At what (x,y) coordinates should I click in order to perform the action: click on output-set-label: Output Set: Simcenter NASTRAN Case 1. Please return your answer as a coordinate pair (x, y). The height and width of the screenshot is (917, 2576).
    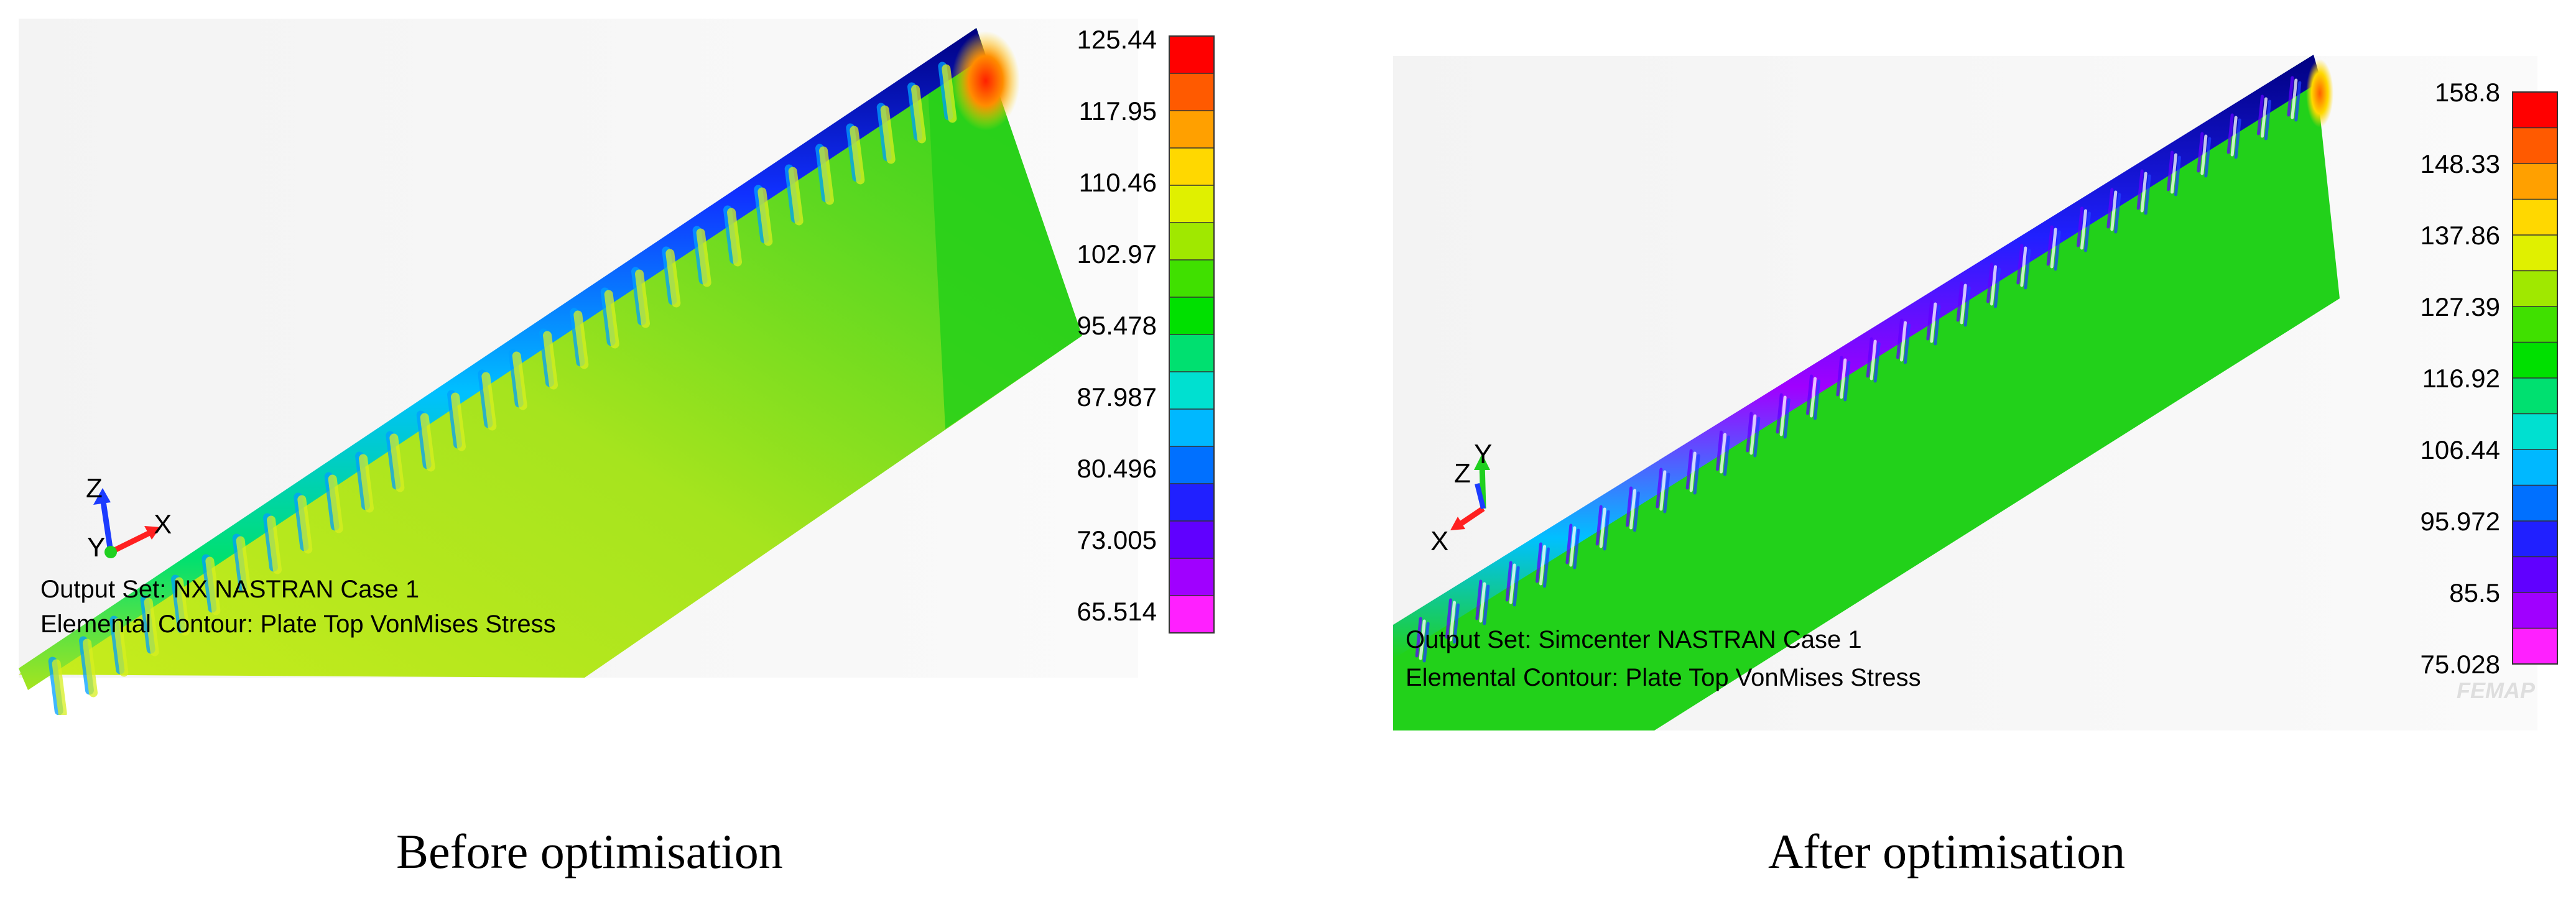
    Looking at the image, I should click on (1634, 639).